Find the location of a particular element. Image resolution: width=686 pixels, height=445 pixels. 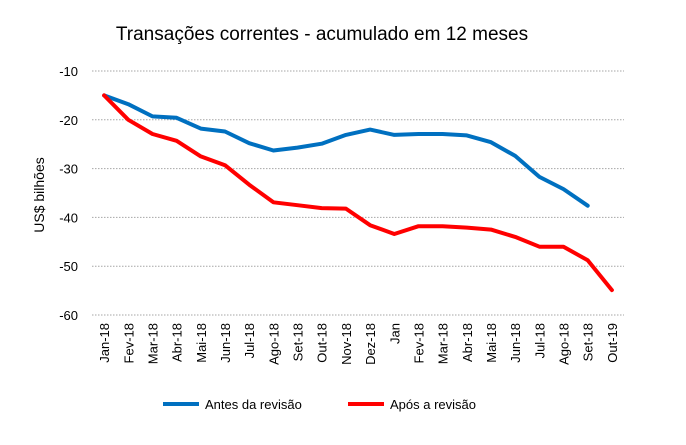

x-tick-label: Out-18 is located at coordinates (322, 343).